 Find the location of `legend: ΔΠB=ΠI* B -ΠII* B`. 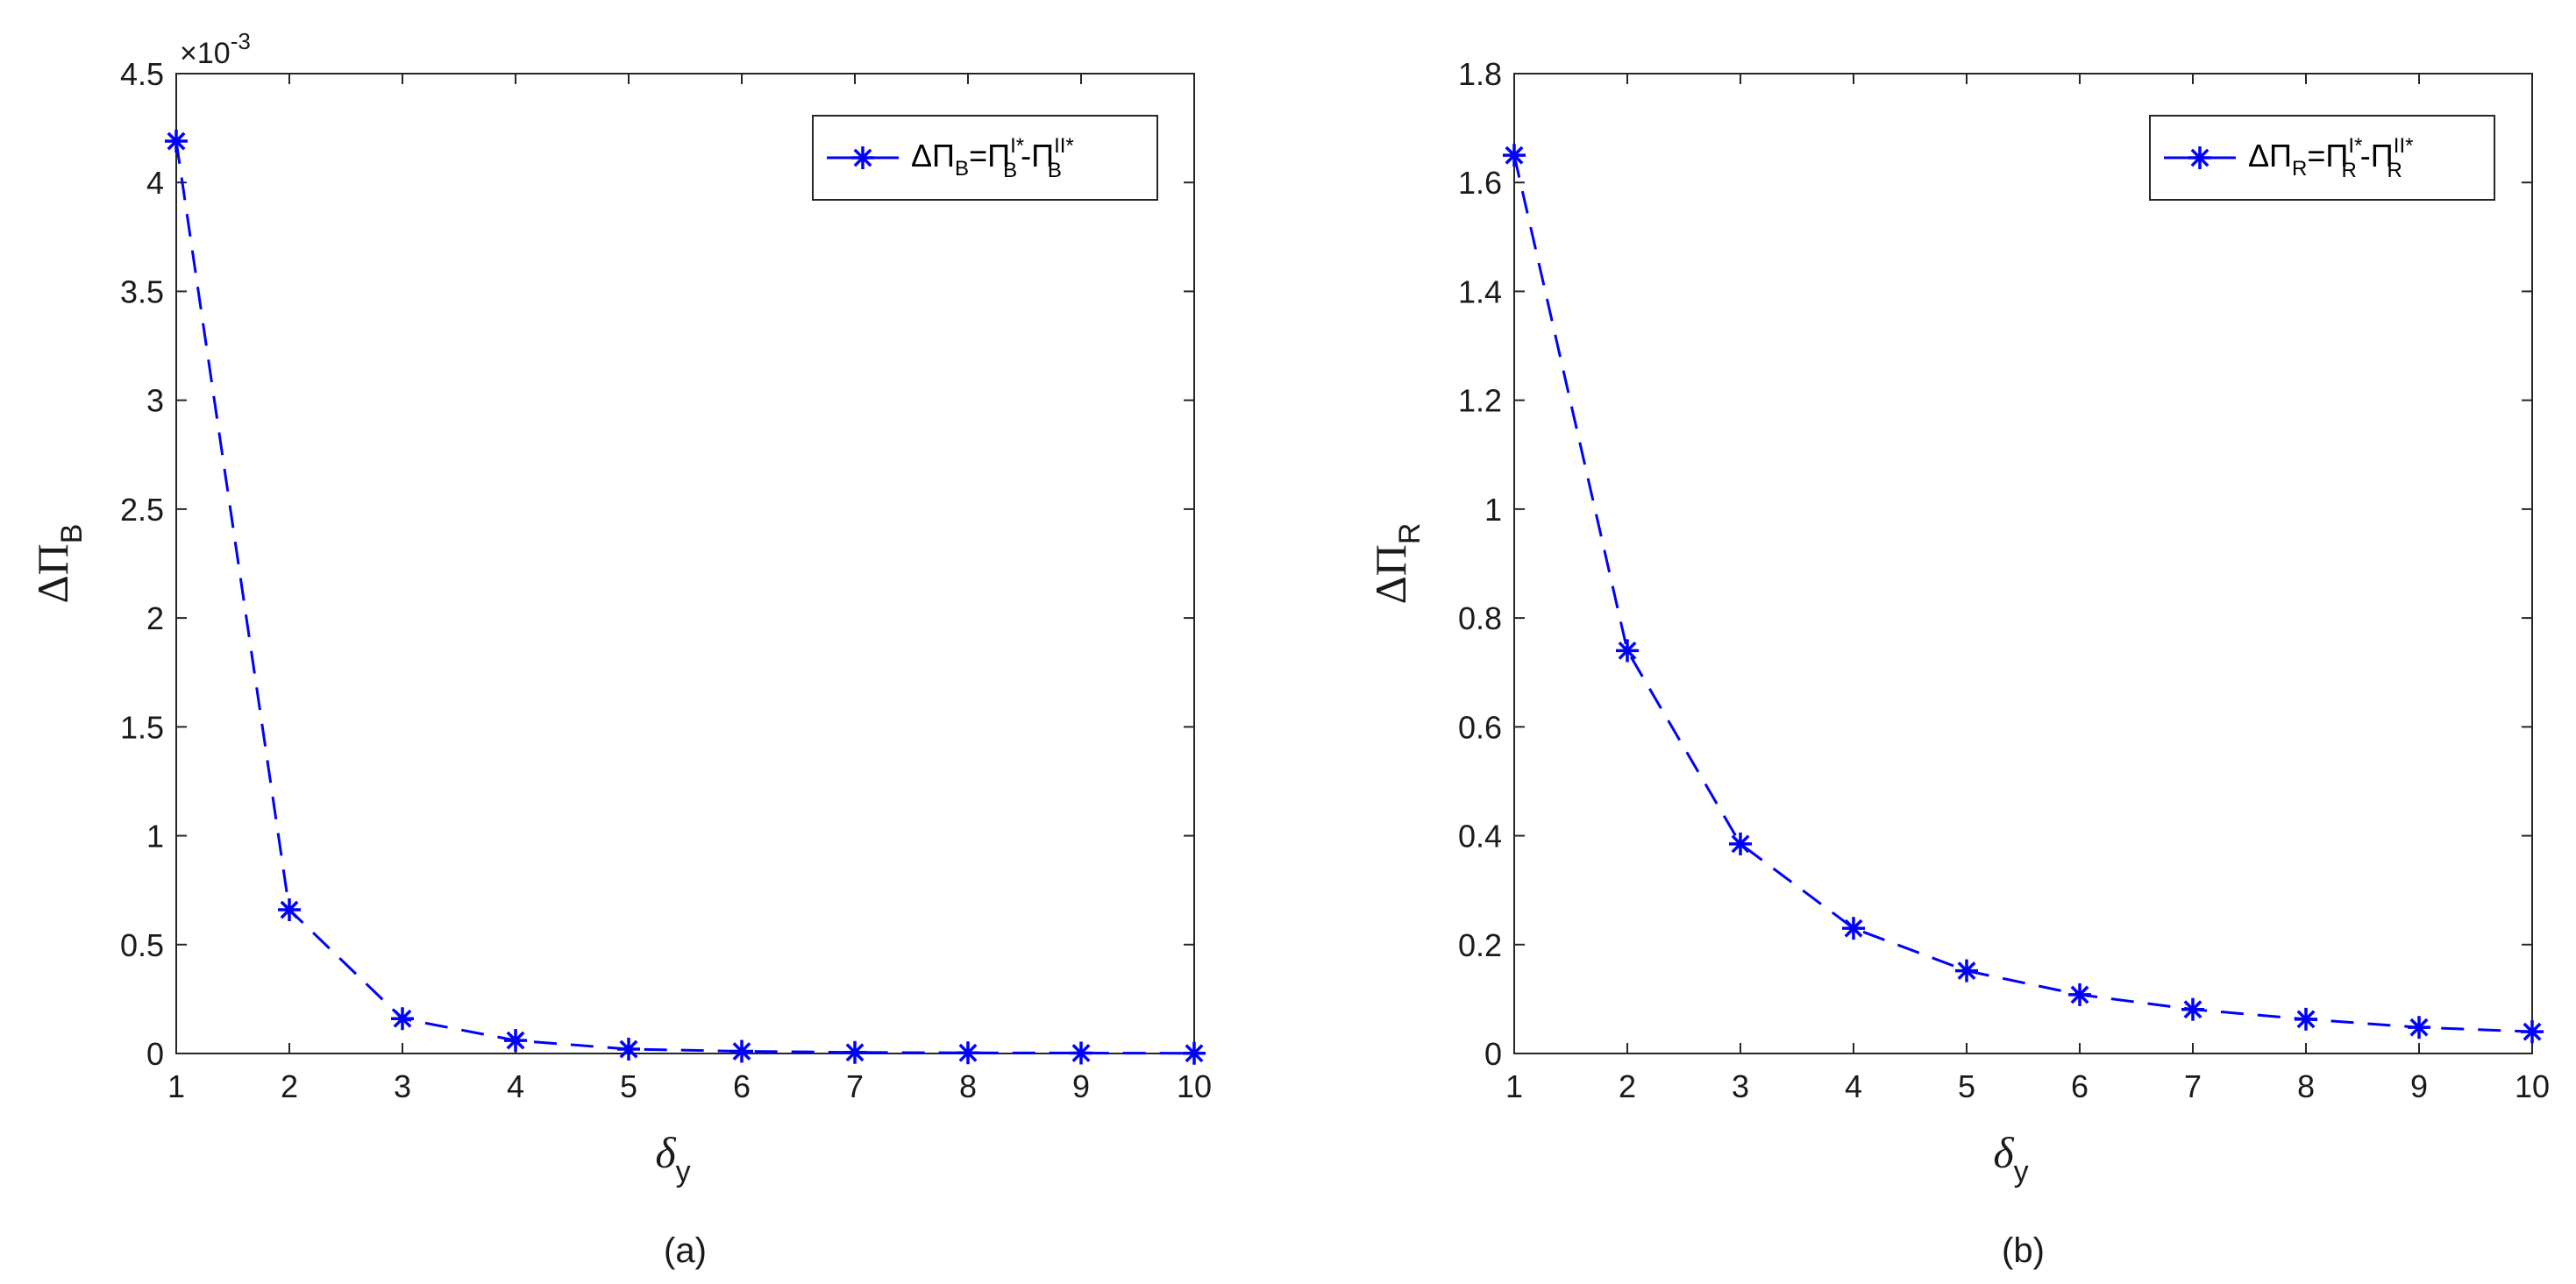

legend: ΔΠB=ΠI* B -ΠII* B is located at coordinates (985, 158).